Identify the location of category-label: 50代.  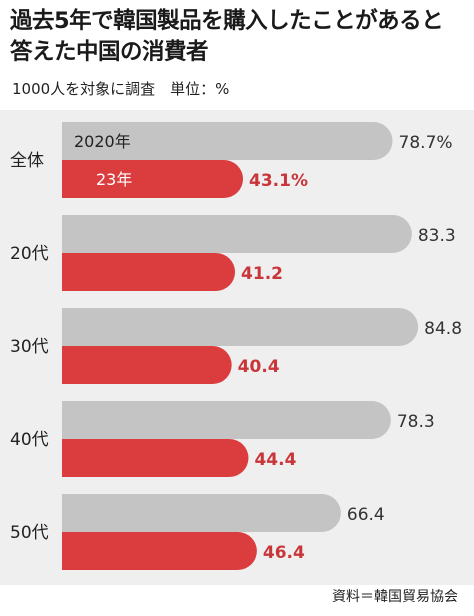
(29, 533).